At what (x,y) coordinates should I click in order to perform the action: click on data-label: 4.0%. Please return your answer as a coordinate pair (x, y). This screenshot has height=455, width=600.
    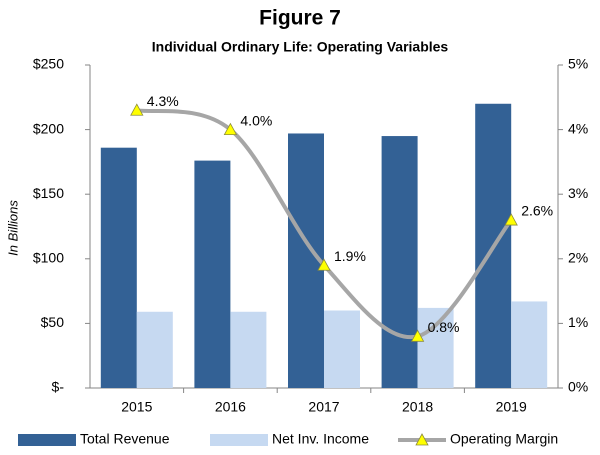
    Looking at the image, I should click on (256, 120).